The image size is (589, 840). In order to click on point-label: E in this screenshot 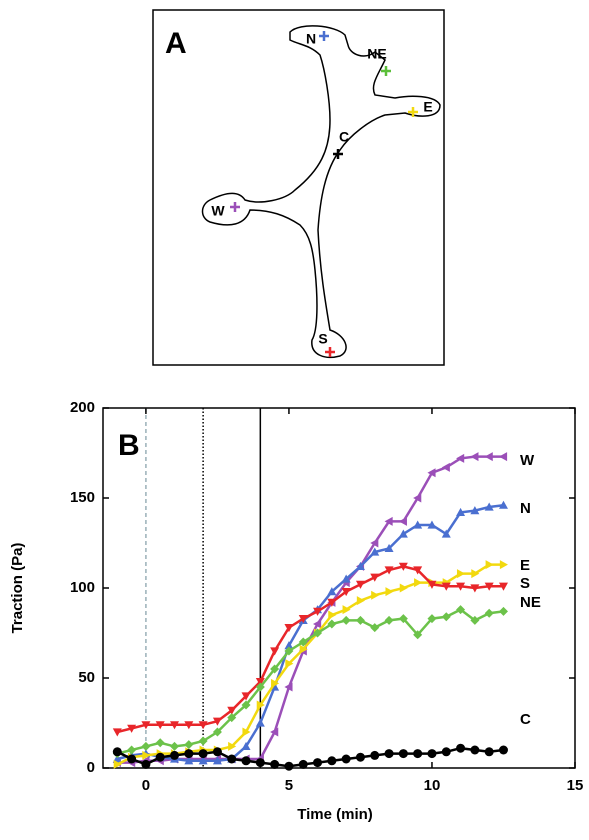, I will do `click(427, 107)`.